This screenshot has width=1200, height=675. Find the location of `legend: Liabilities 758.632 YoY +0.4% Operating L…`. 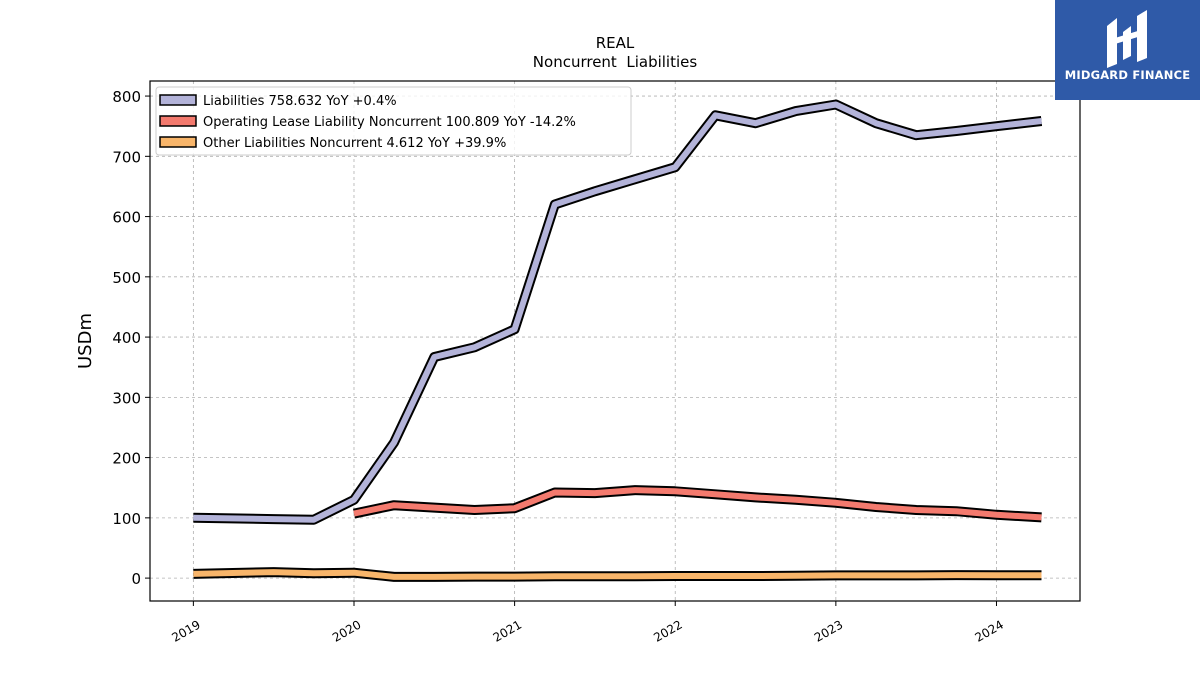

legend: Liabilities 758.632 YoY +0.4% Operating L… is located at coordinates (393, 121).